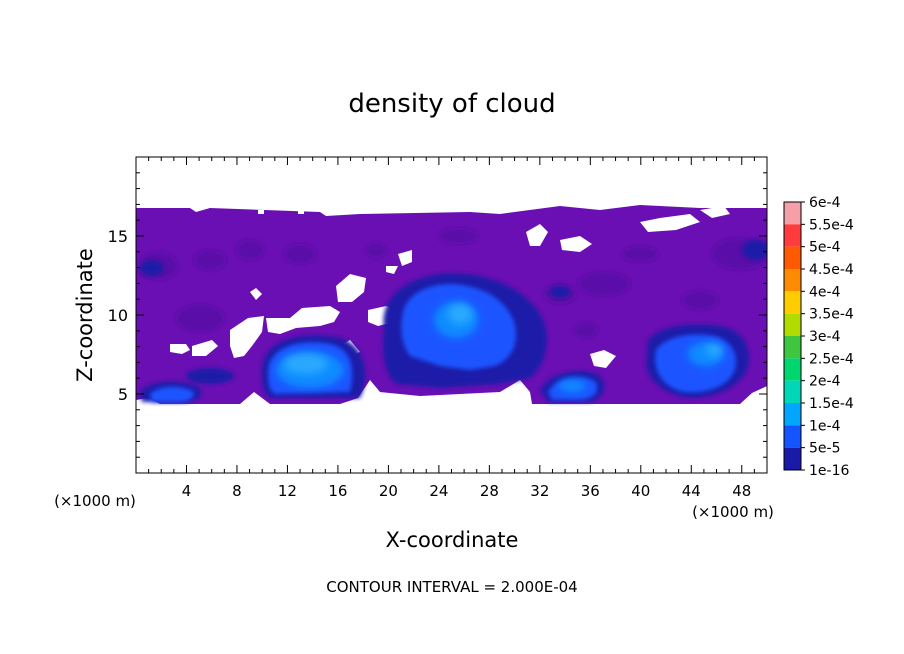 This screenshot has height=654, width=904. Describe the element at coordinates (452, 540) in the screenshot. I see `x-axis-label: X-coordinate` at that location.